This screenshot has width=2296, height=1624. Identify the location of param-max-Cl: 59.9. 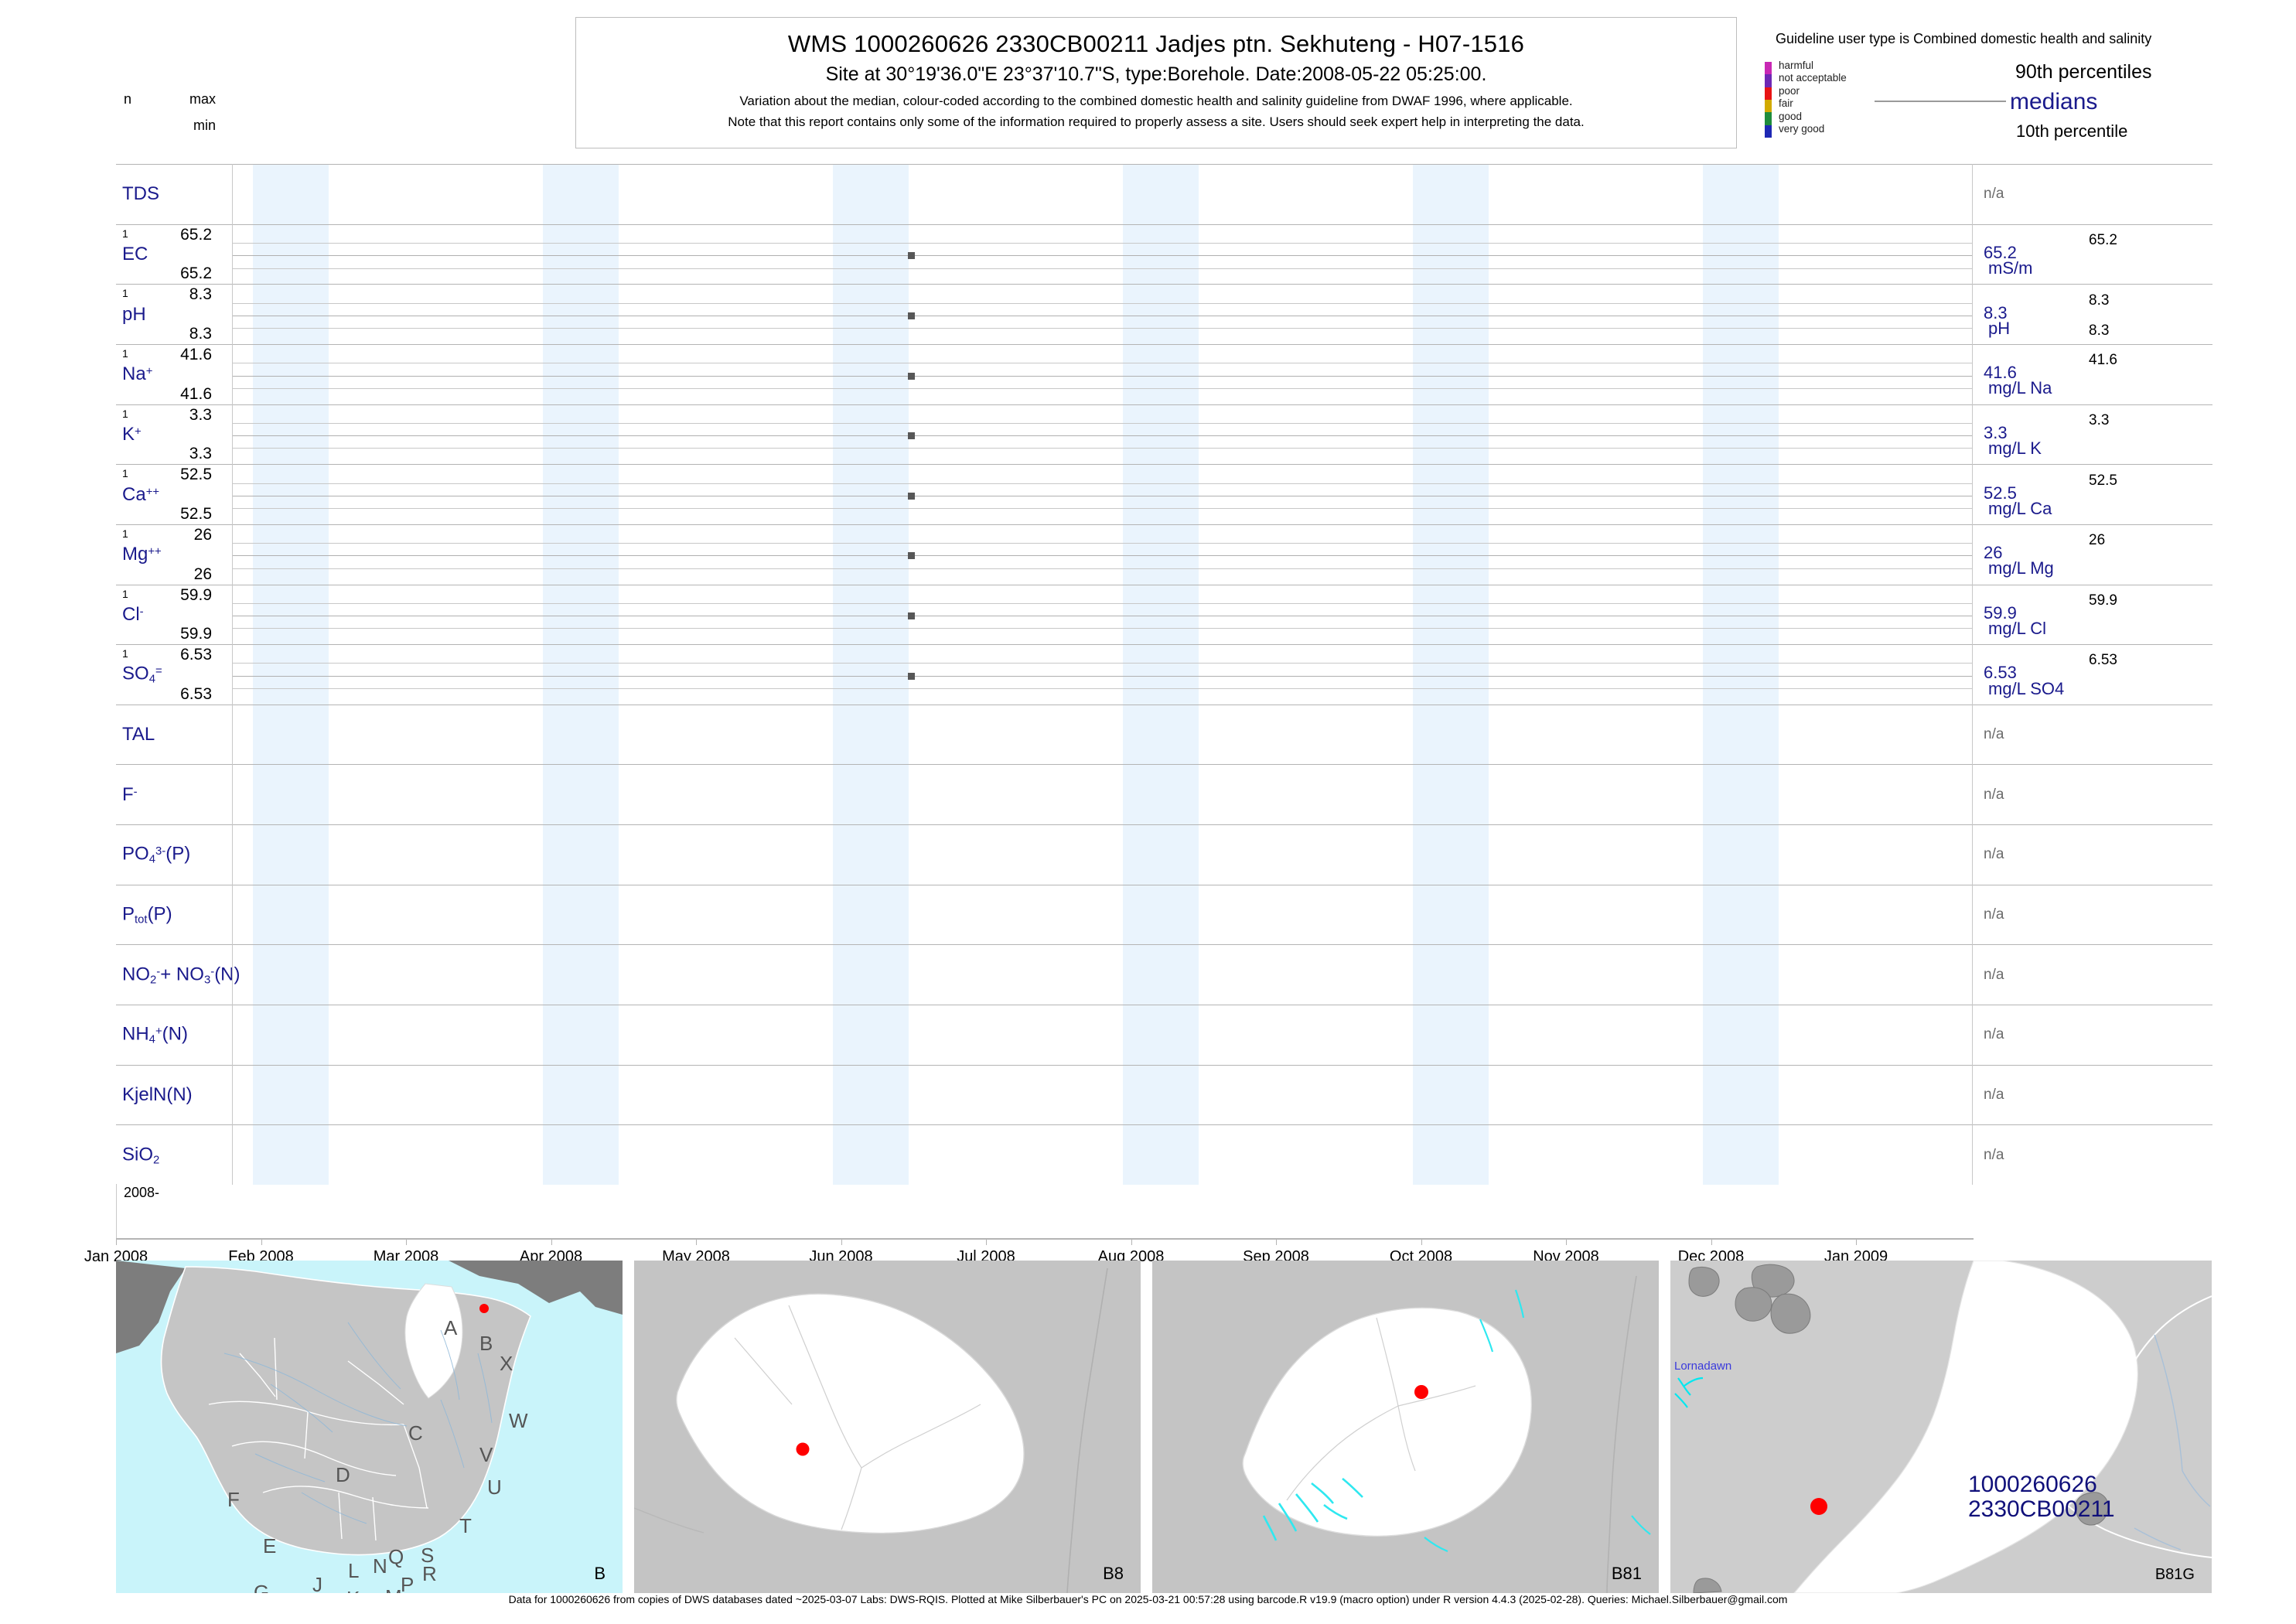
(196, 594).